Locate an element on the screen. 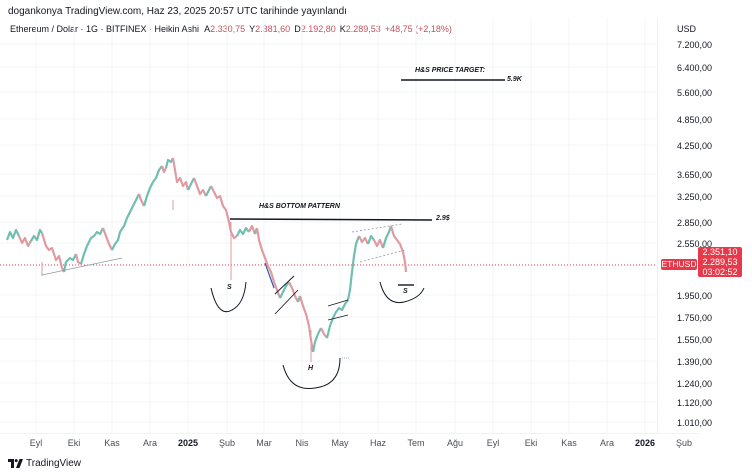 This screenshot has height=475, width=752. price-line-1: 2.351,10 is located at coordinates (720, 252).